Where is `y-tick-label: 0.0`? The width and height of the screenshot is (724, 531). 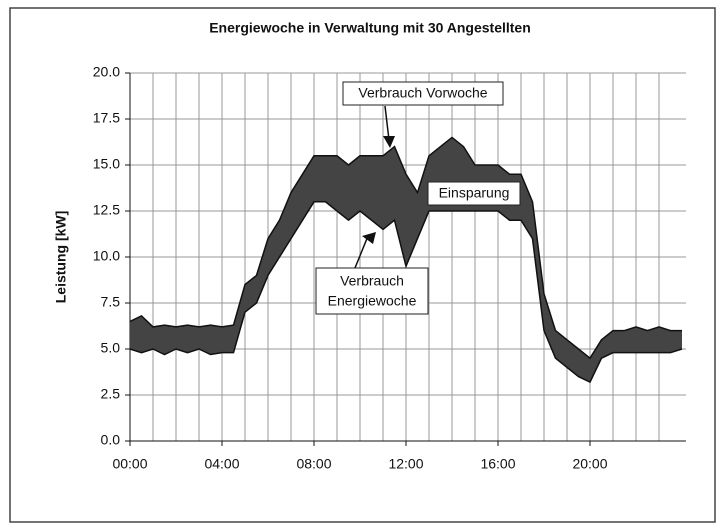 y-tick-label: 0.0 is located at coordinates (111, 440).